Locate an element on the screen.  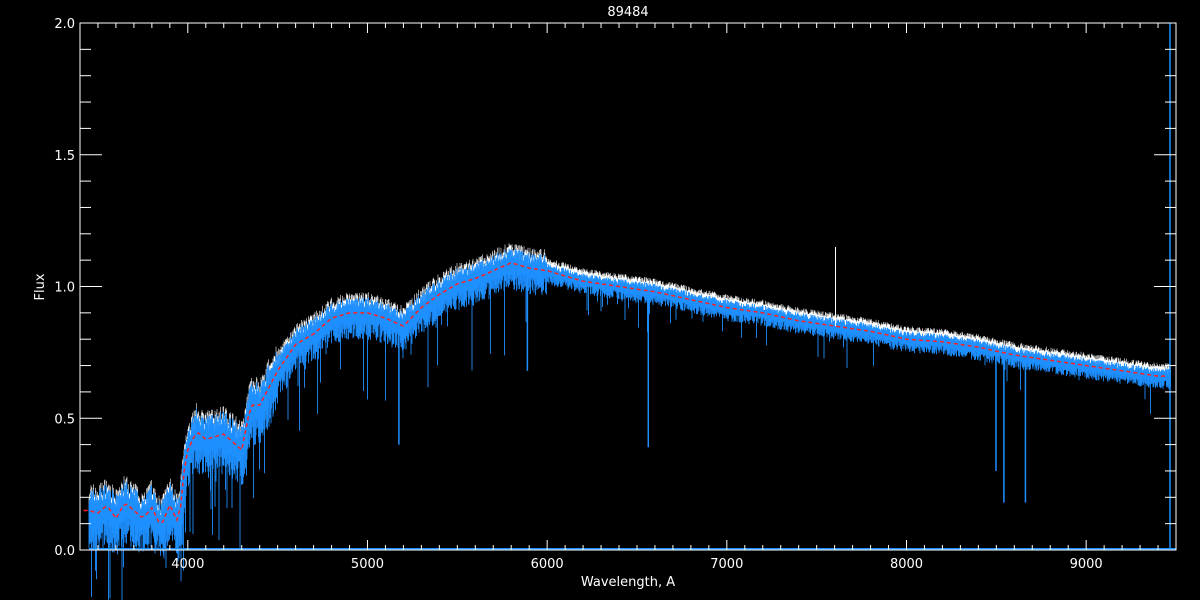
y-tick-label: 0.0 is located at coordinates (64, 551).